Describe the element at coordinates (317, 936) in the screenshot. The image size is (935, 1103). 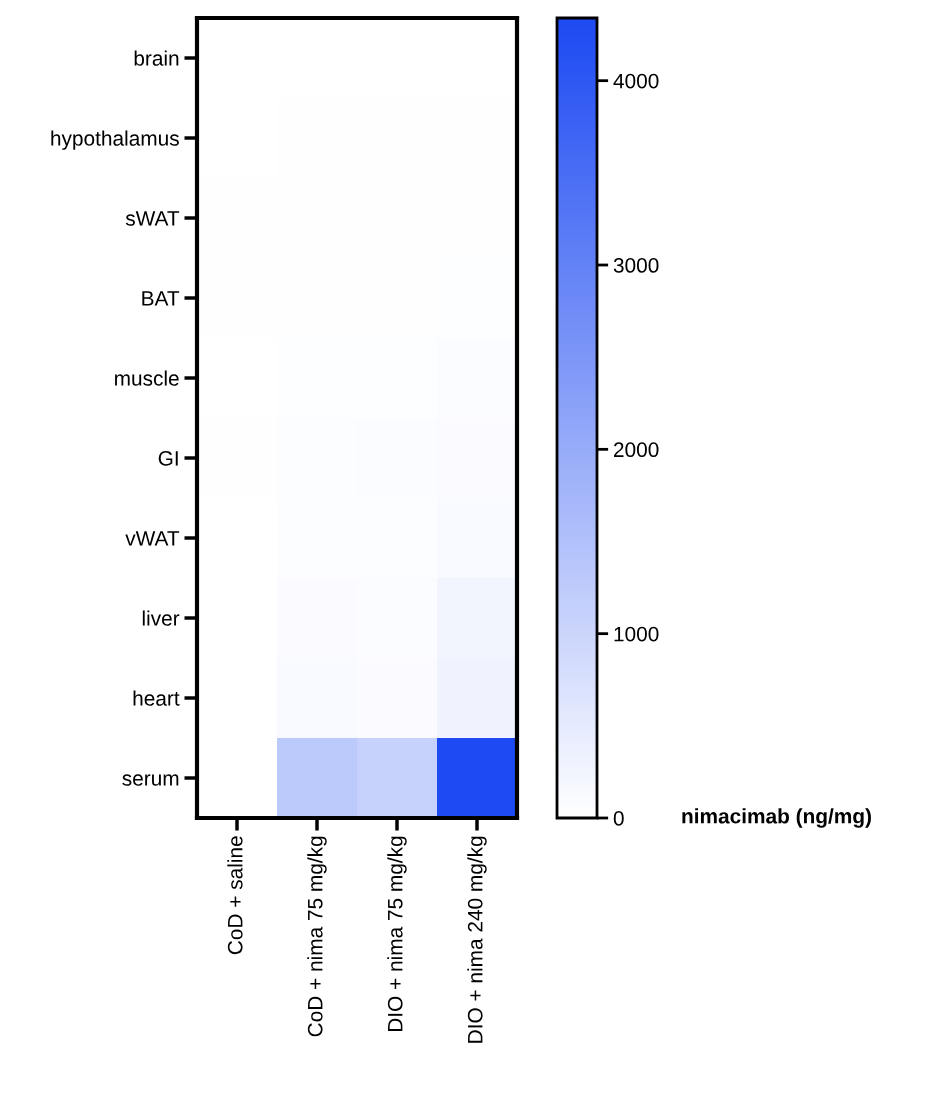
I see `x-tick-label: CoD + nima 75 mg/kg` at that location.